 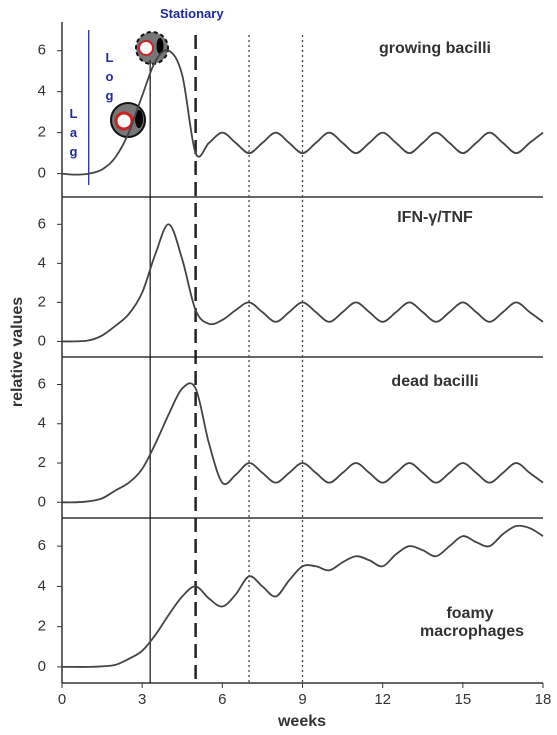 I want to click on x-tick-label: 0, so click(x=62, y=699).